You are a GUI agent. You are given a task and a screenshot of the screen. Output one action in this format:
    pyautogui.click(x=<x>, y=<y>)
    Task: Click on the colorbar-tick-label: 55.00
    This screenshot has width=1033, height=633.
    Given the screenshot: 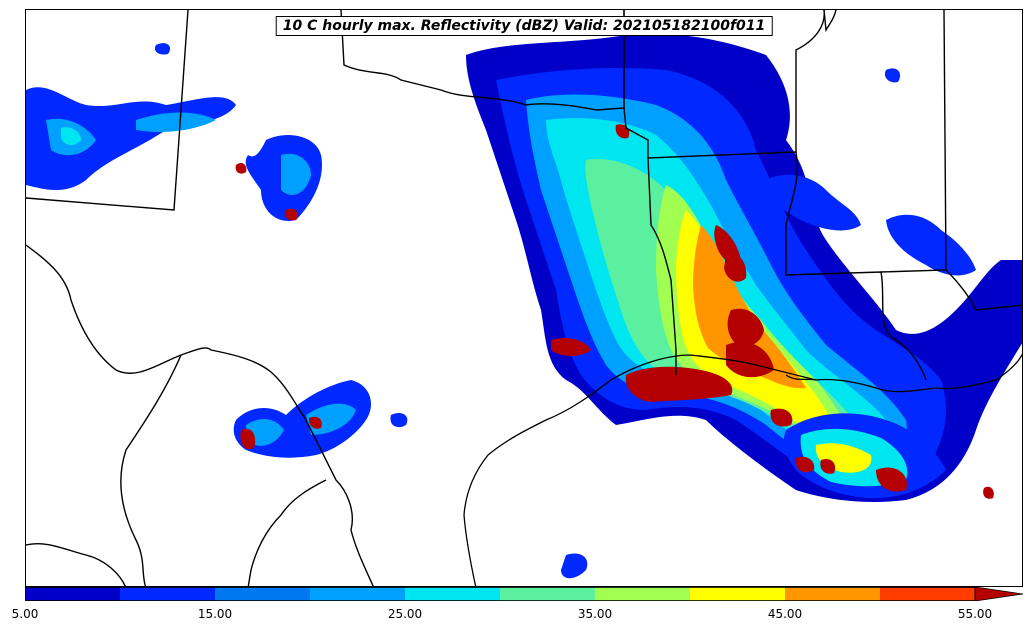 What is the action you would take?
    pyautogui.click(x=975, y=614)
    